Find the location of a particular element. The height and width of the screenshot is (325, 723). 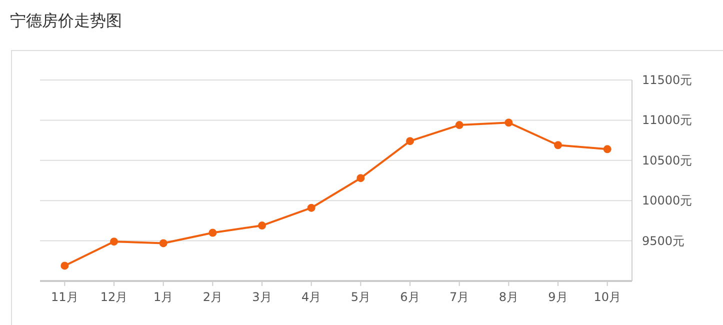

x-tick-label: 1月 is located at coordinates (164, 297).